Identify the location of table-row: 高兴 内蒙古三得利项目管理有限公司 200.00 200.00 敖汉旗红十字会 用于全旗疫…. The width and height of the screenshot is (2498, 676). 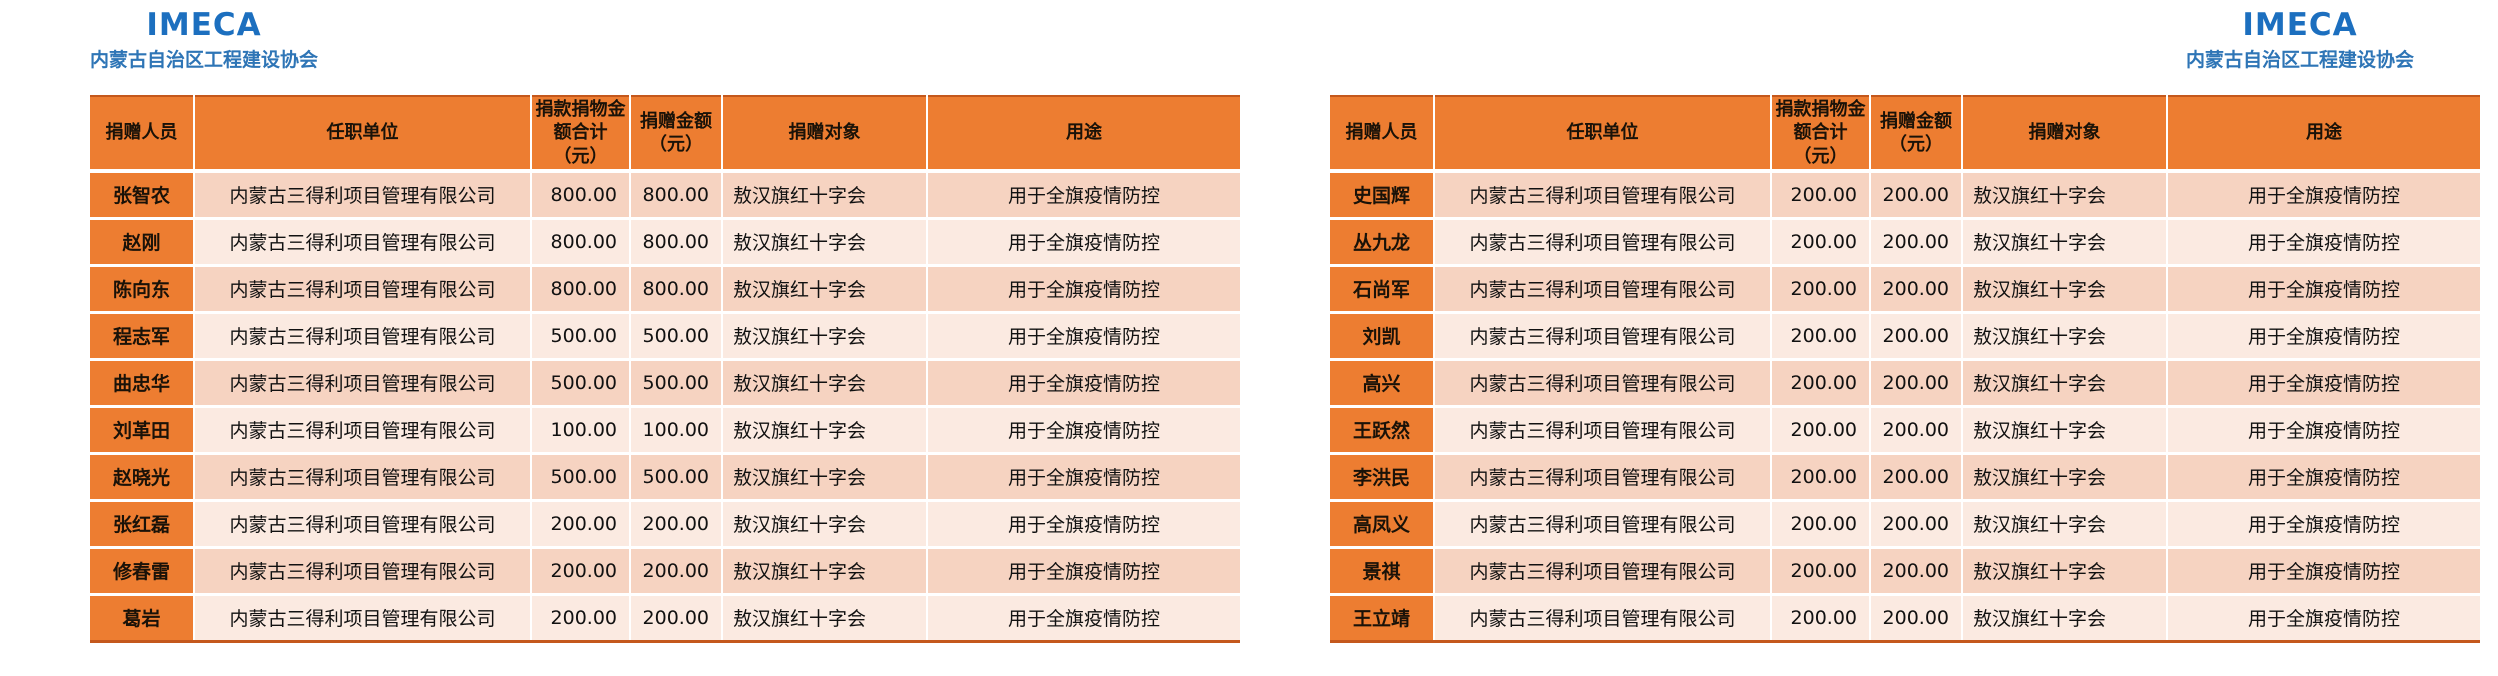
(1905, 383).